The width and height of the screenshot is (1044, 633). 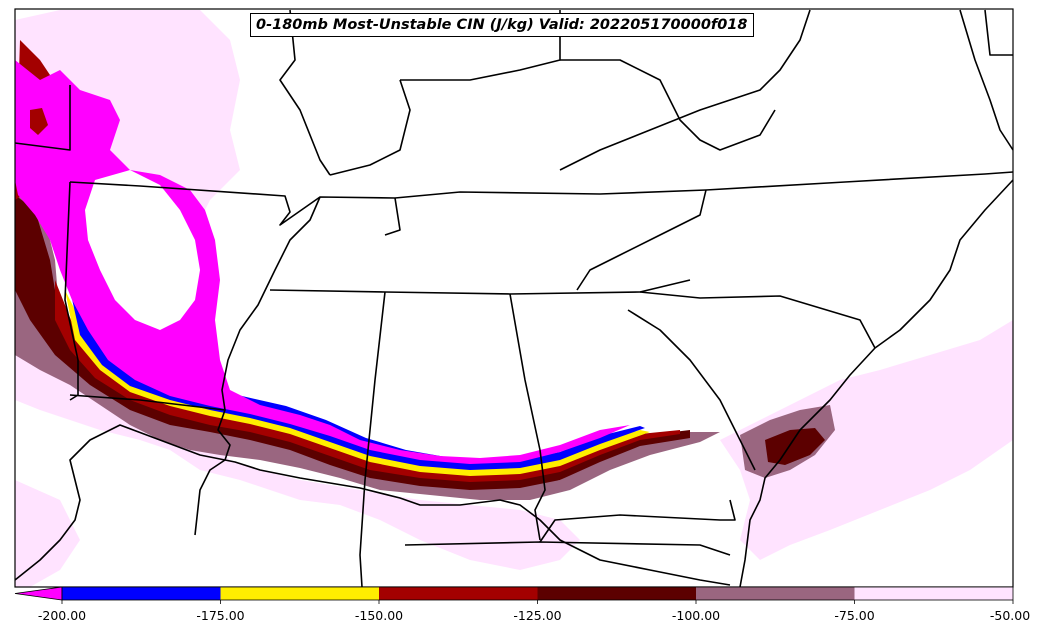 I want to click on colorbar-tick-label: -175.00, so click(x=220, y=615).